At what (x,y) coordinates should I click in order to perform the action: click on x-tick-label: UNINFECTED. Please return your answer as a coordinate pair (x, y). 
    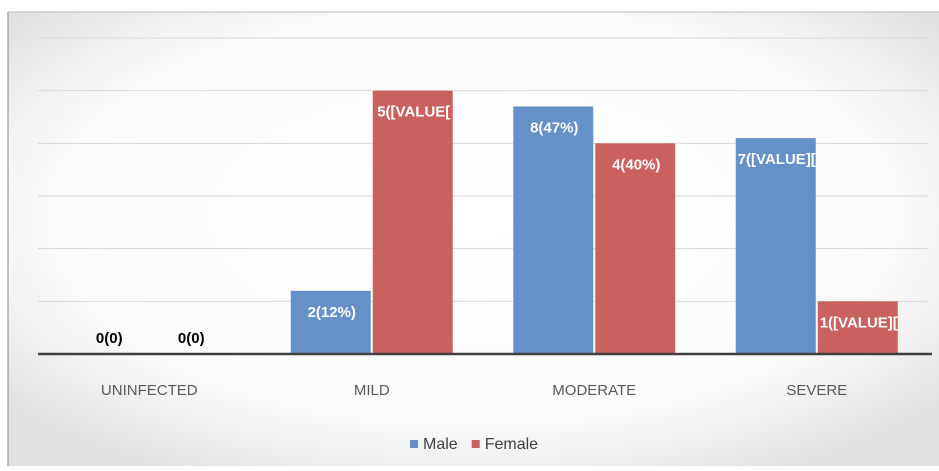
    Looking at the image, I should click on (149, 390).